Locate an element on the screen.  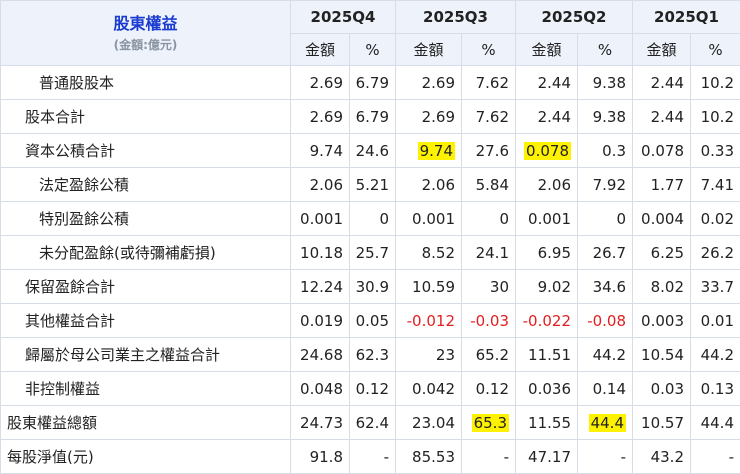
amount-cell: 0.078 is located at coordinates (546, 150).